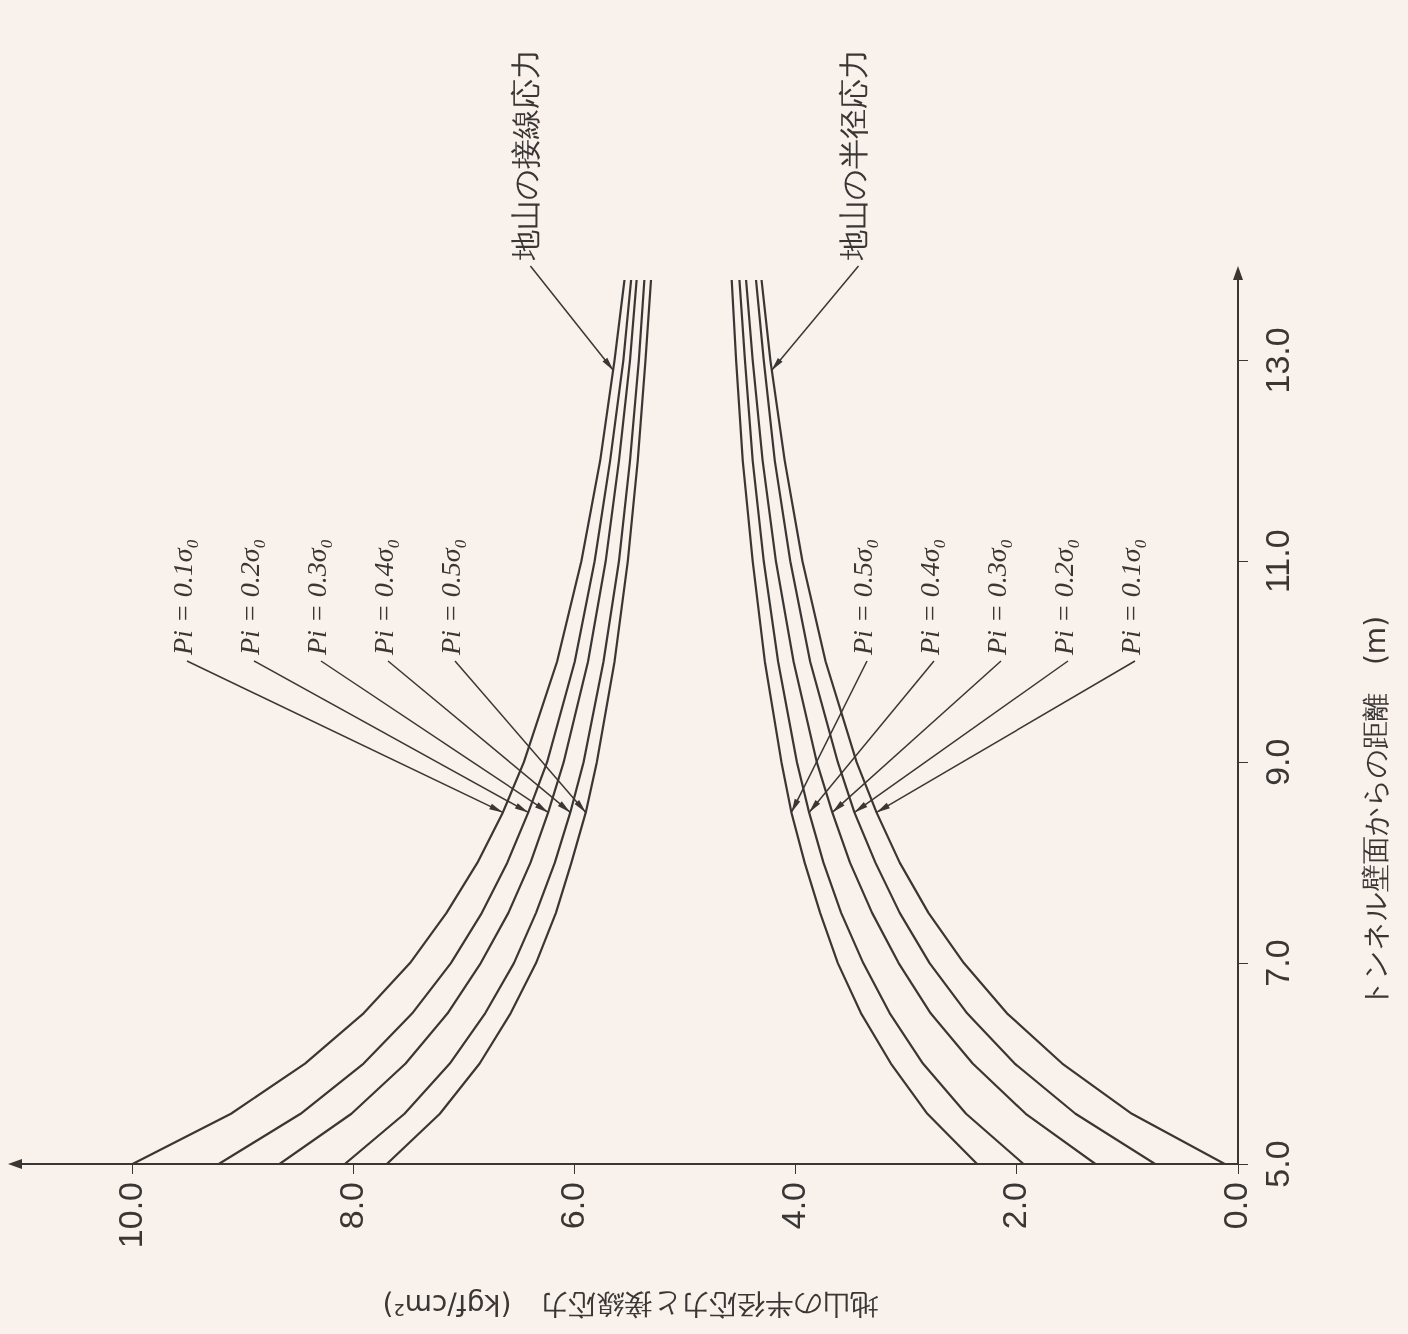 The height and width of the screenshot is (1334, 1408). I want to click on y-axis-title: トンネル壁面からの距離 (m), so click(1376, 812).